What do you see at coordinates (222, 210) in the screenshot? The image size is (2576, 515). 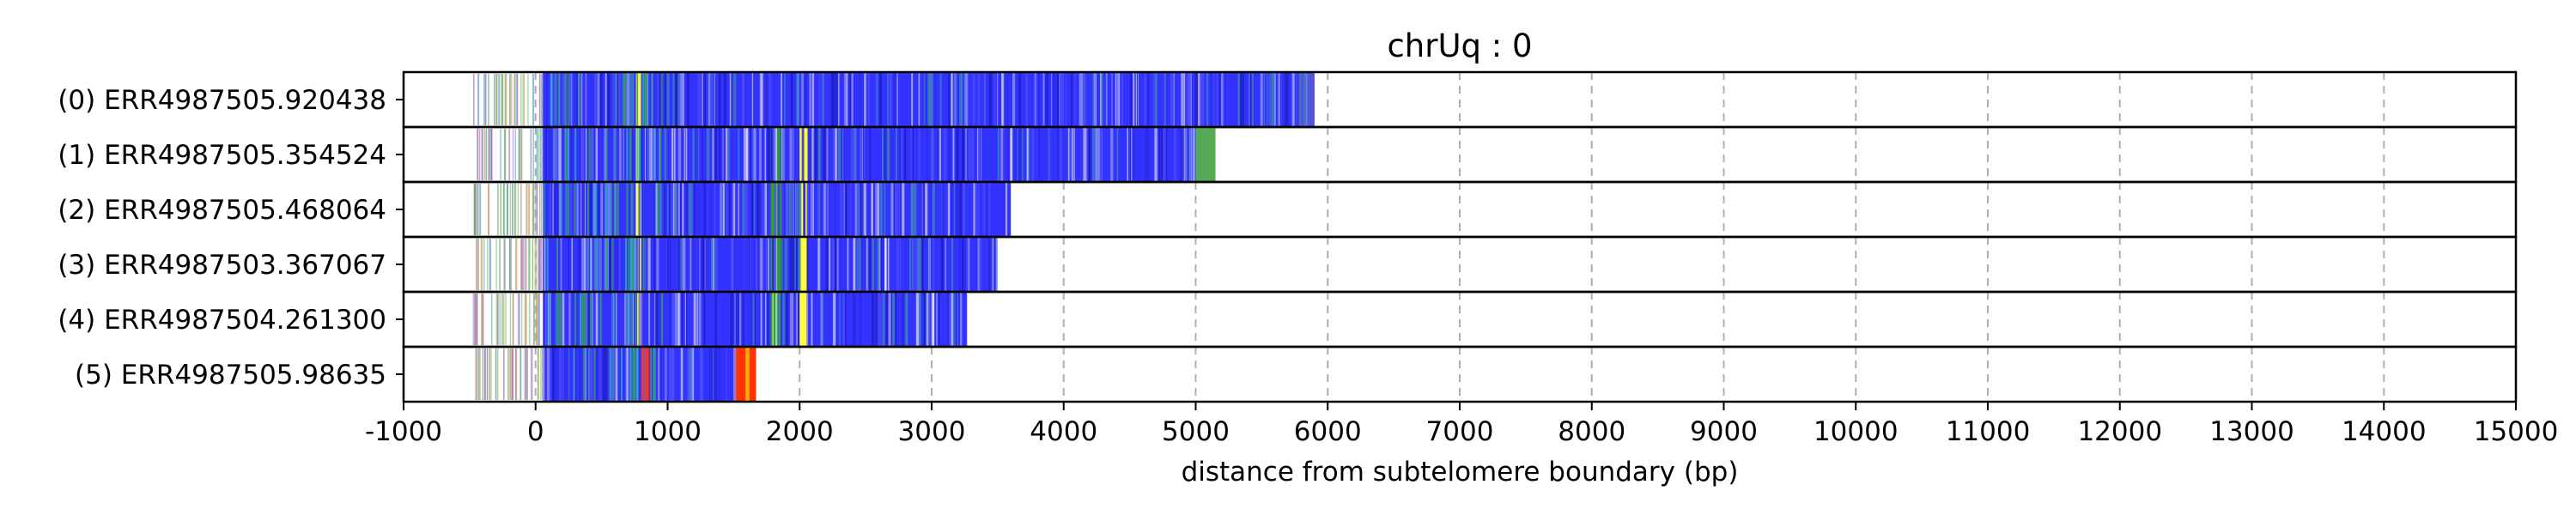 I see `y-tick-label: (2) ERR4987505.468064` at bounding box center [222, 210].